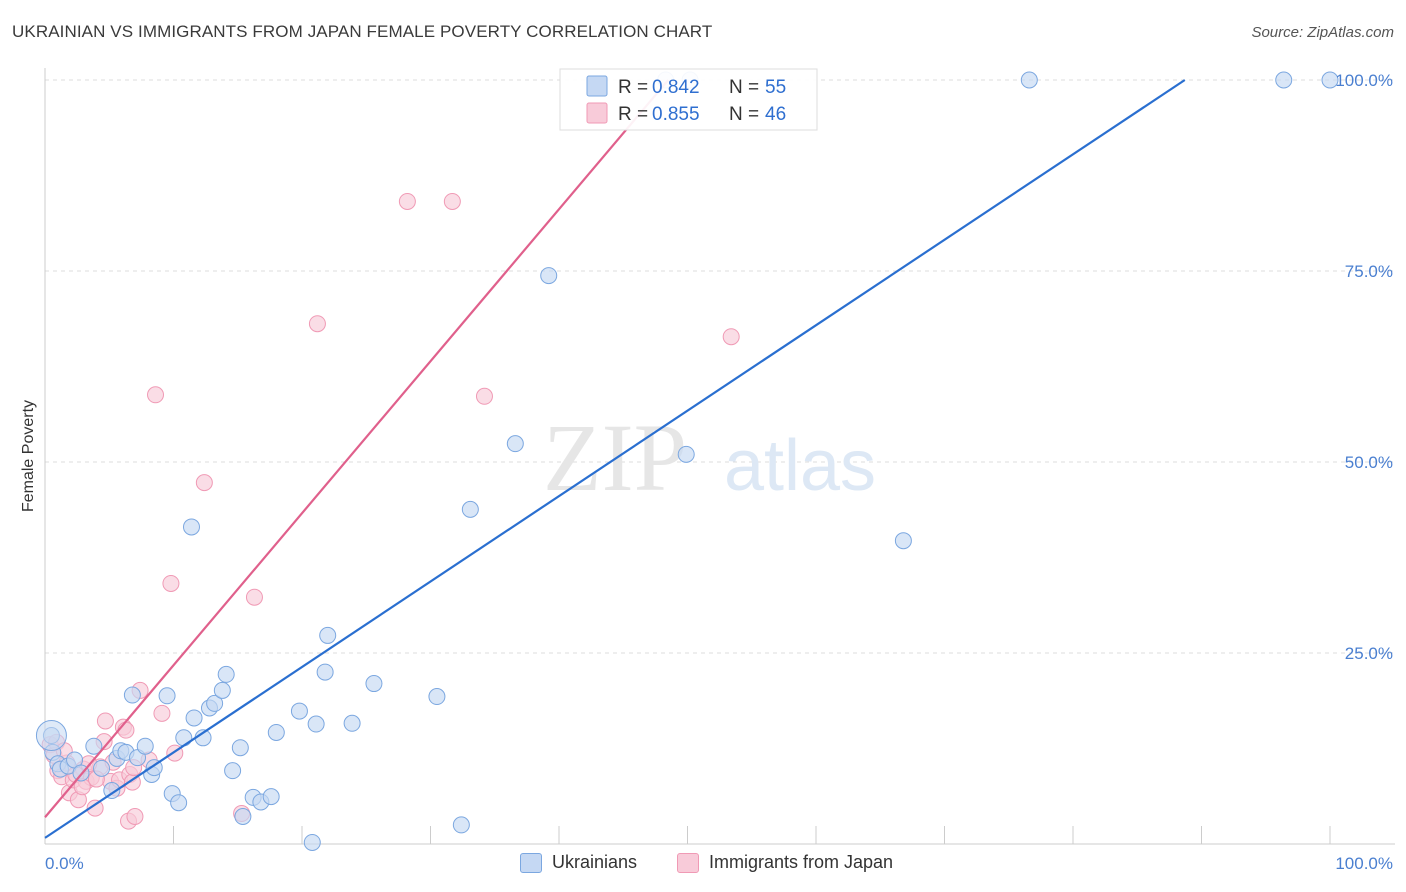 The image size is (1406, 892). What do you see at coordinates (1364, 863) in the screenshot?
I see `x-tick-label: 100.0%` at bounding box center [1364, 863].